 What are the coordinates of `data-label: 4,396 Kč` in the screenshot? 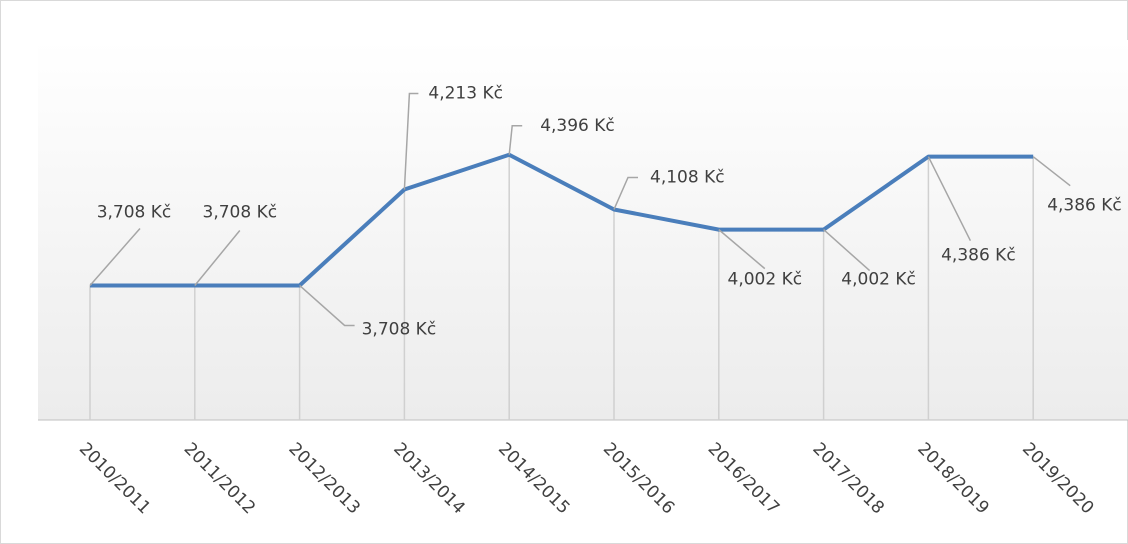 It's located at (577, 126).